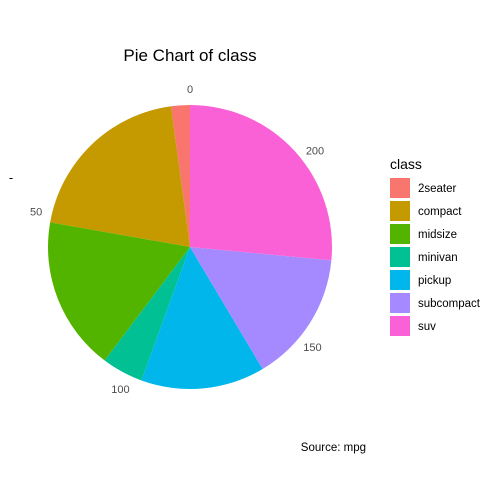  Describe the element at coordinates (406, 164) in the screenshot. I see `legend-title: class` at that location.